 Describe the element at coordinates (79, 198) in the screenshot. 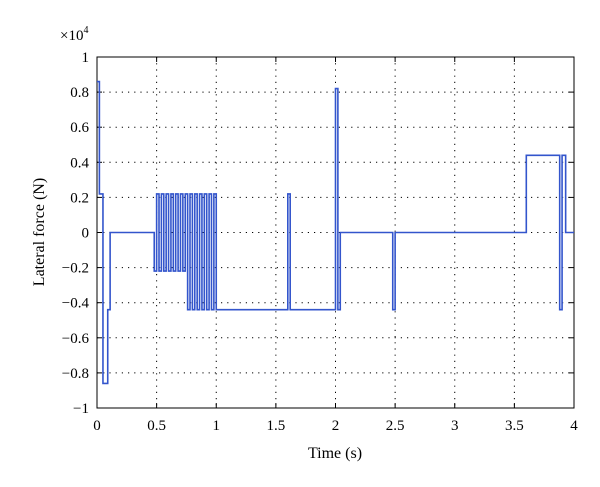

I see `y-tick-label: 0.2` at that location.